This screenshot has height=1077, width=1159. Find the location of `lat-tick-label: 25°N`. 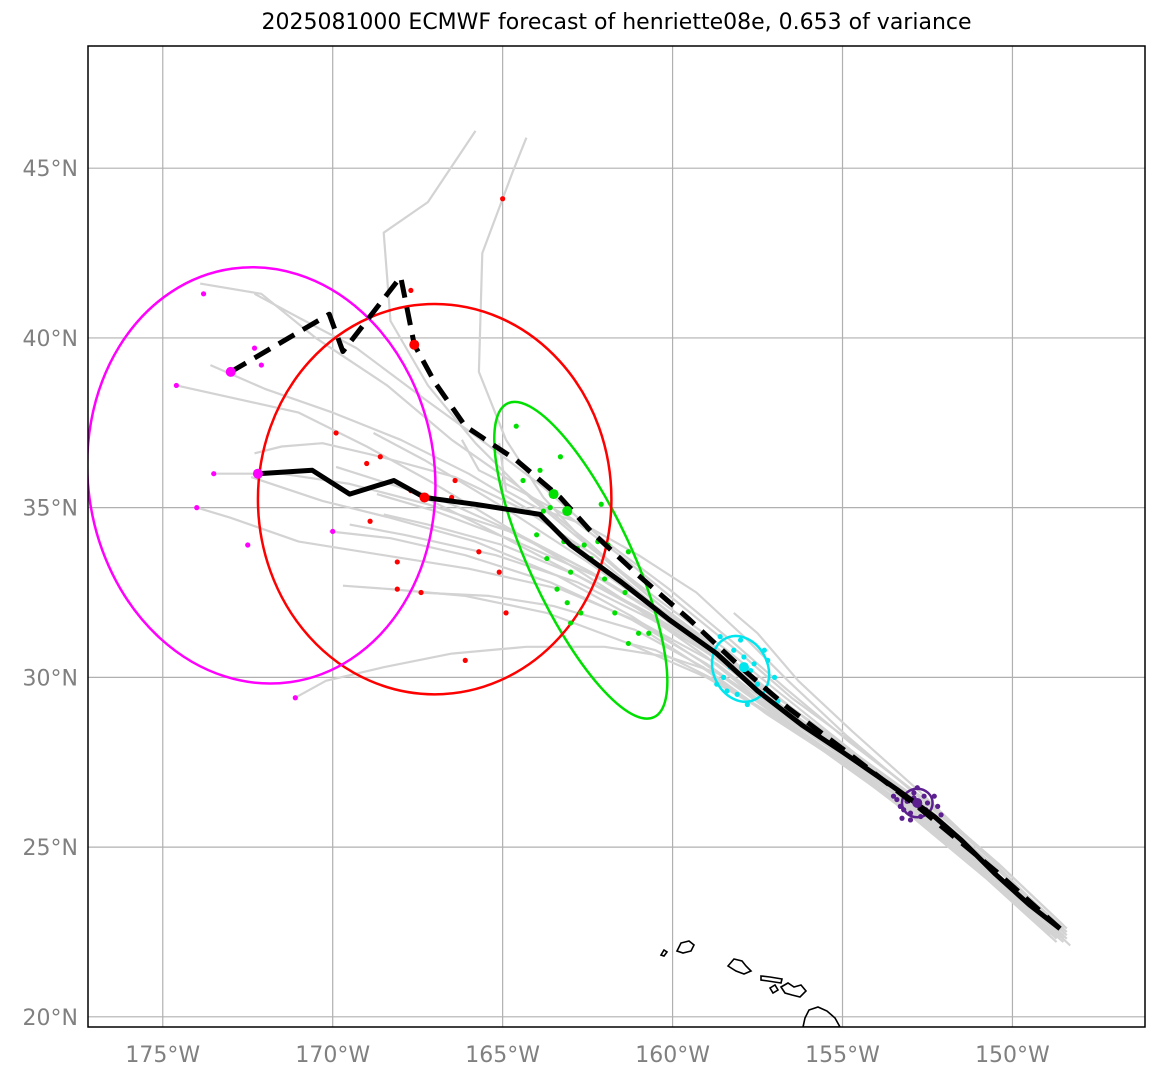

lat-tick-label: 25°N is located at coordinates (50, 848).